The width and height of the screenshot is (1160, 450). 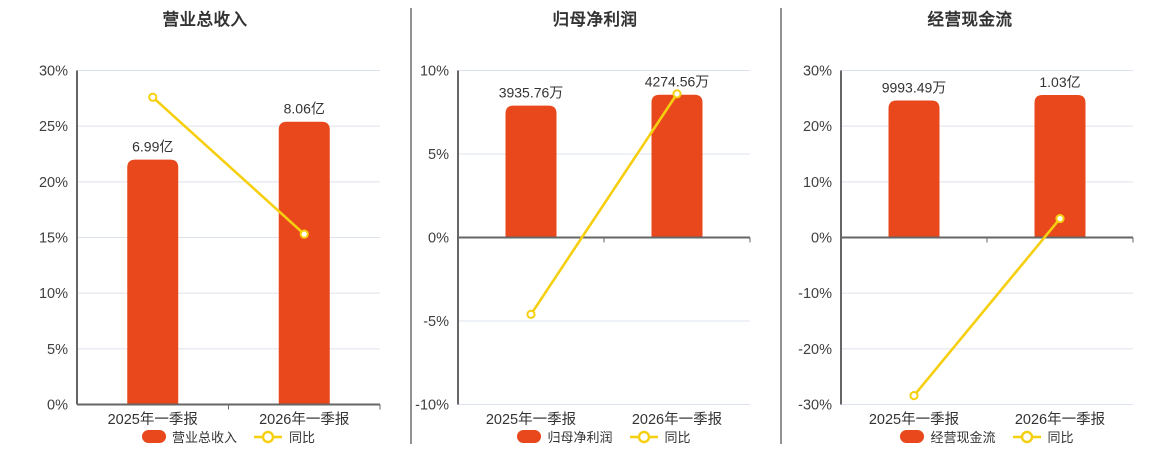 I want to click on legend-bar-label: 经营现金流, so click(x=963, y=437).